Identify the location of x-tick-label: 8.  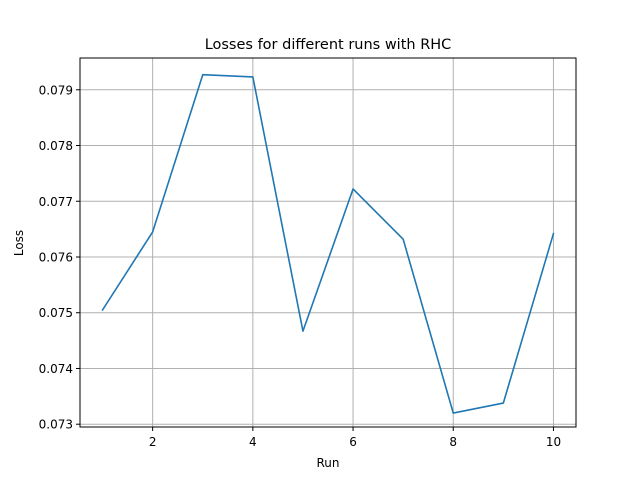
(453, 442).